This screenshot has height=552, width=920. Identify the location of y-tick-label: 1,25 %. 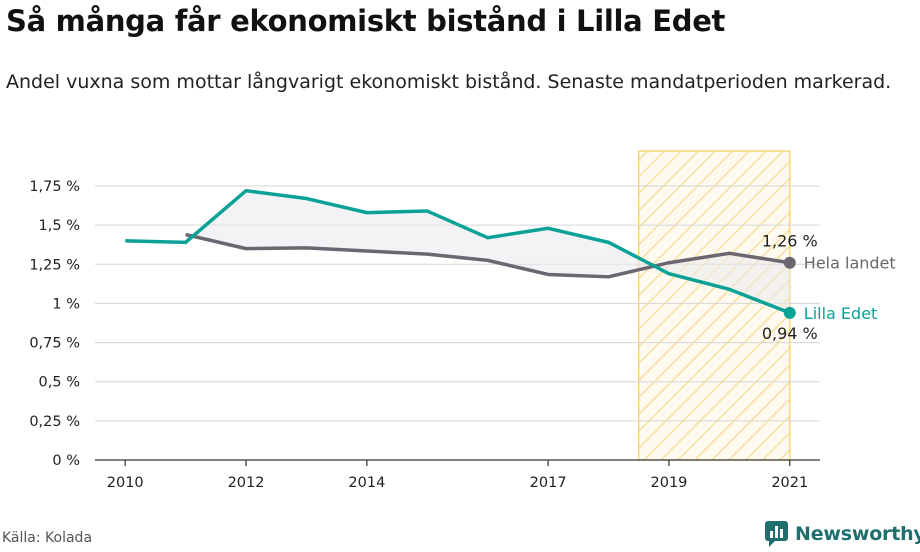
(54, 265).